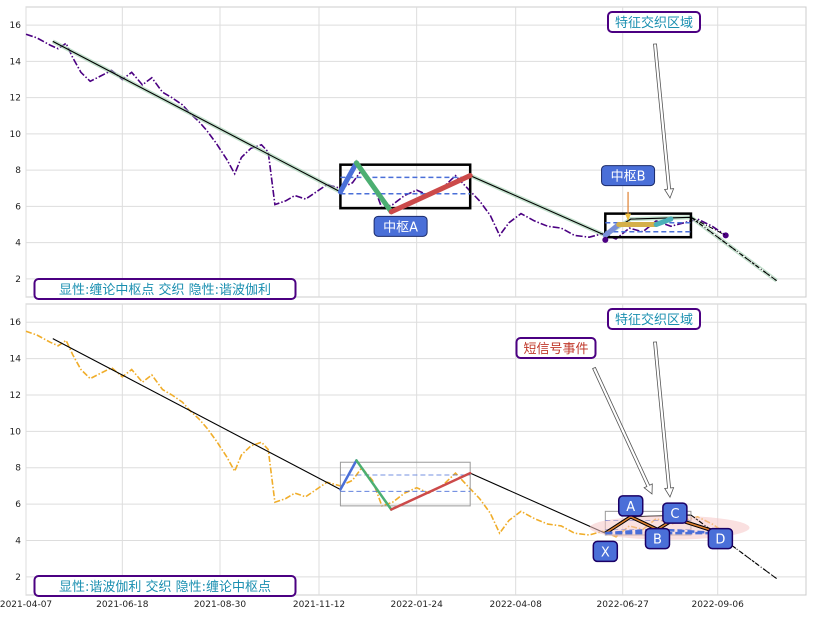 This screenshot has width=813, height=617. I want to click on bottom-legend-label-text: 显性:谐波伽利 交织 隐性:缠论中枢点, so click(165, 587).